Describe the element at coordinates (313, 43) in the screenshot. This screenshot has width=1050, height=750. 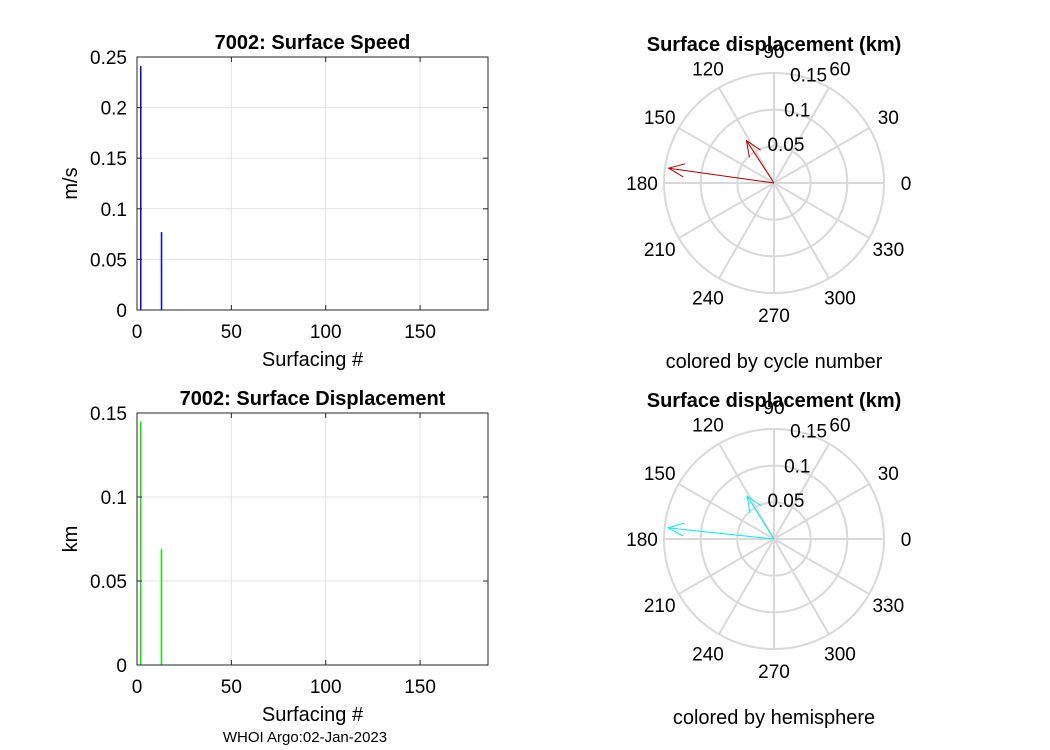
I see `chart-title: 7002: Surface Speed` at that location.